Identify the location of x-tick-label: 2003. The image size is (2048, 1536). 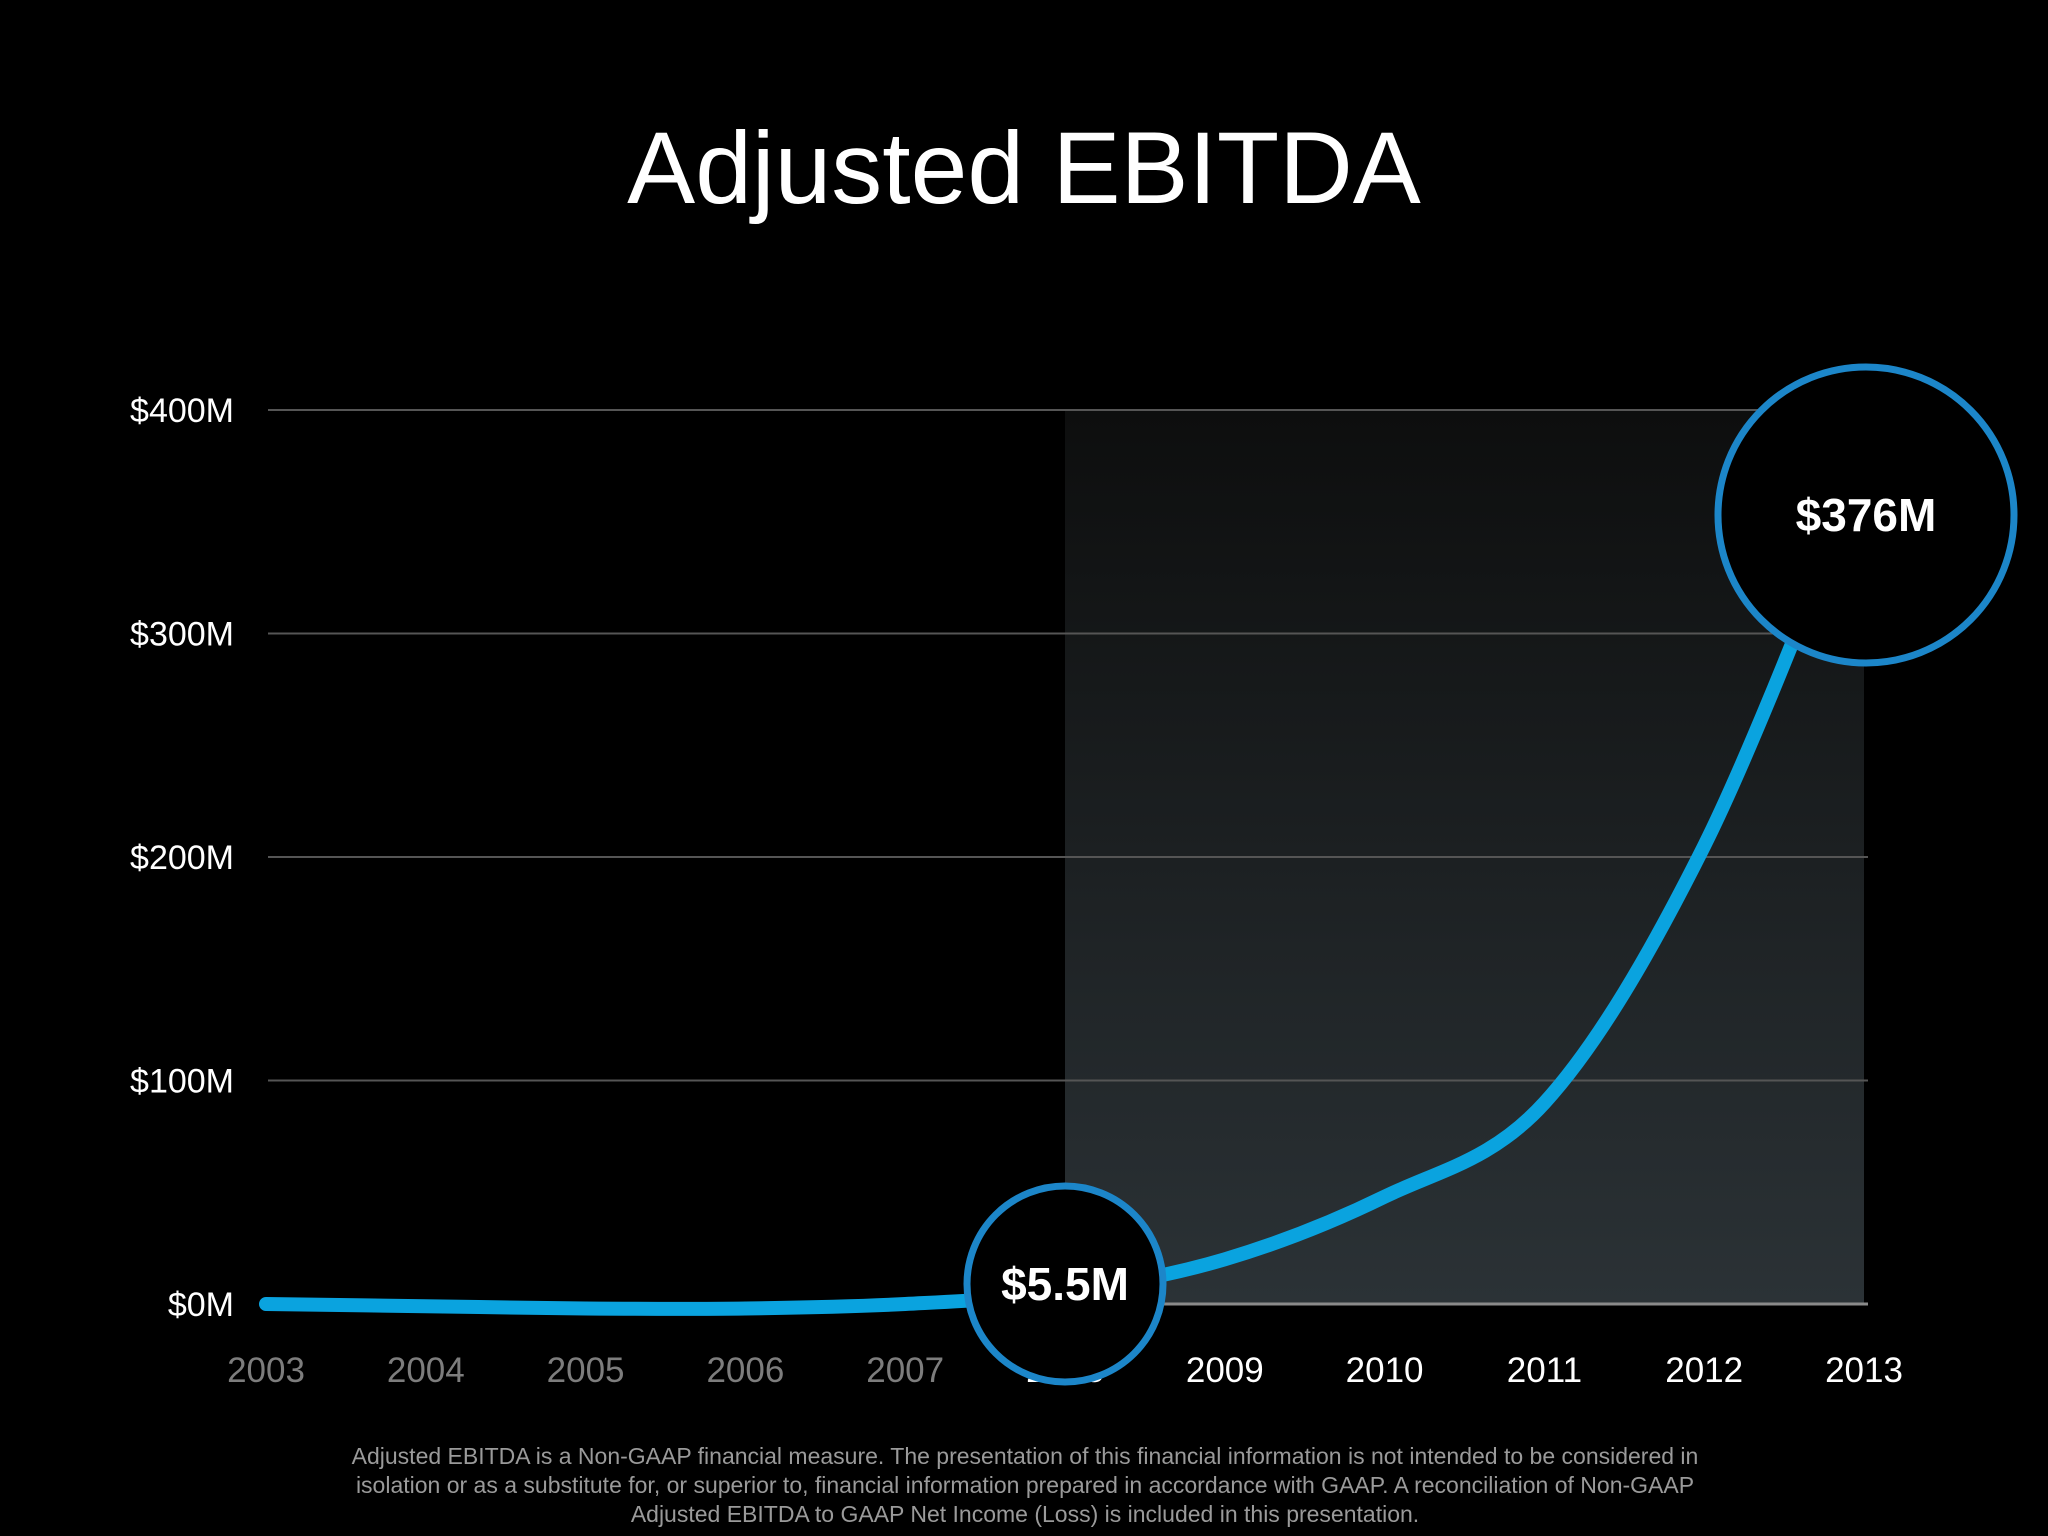
(266, 1370).